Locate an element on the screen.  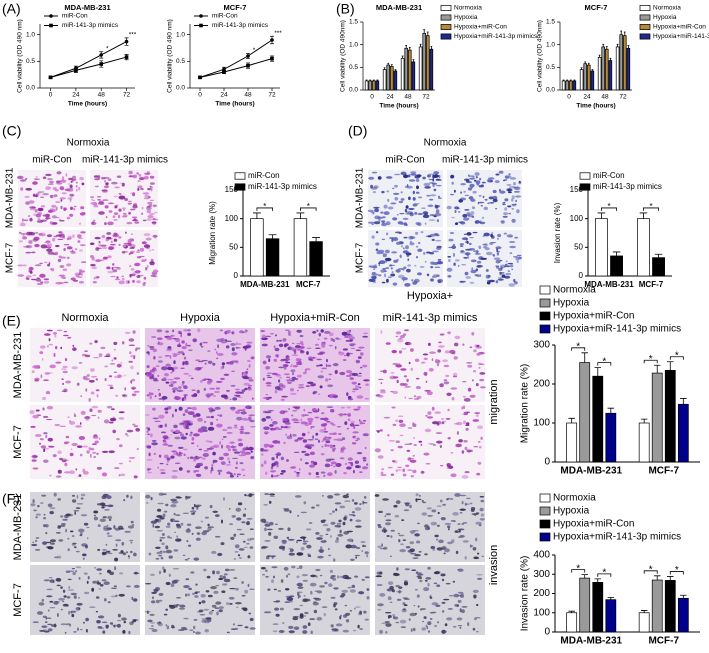
legend-label: Hypoxia is located at coordinates (571, 303).